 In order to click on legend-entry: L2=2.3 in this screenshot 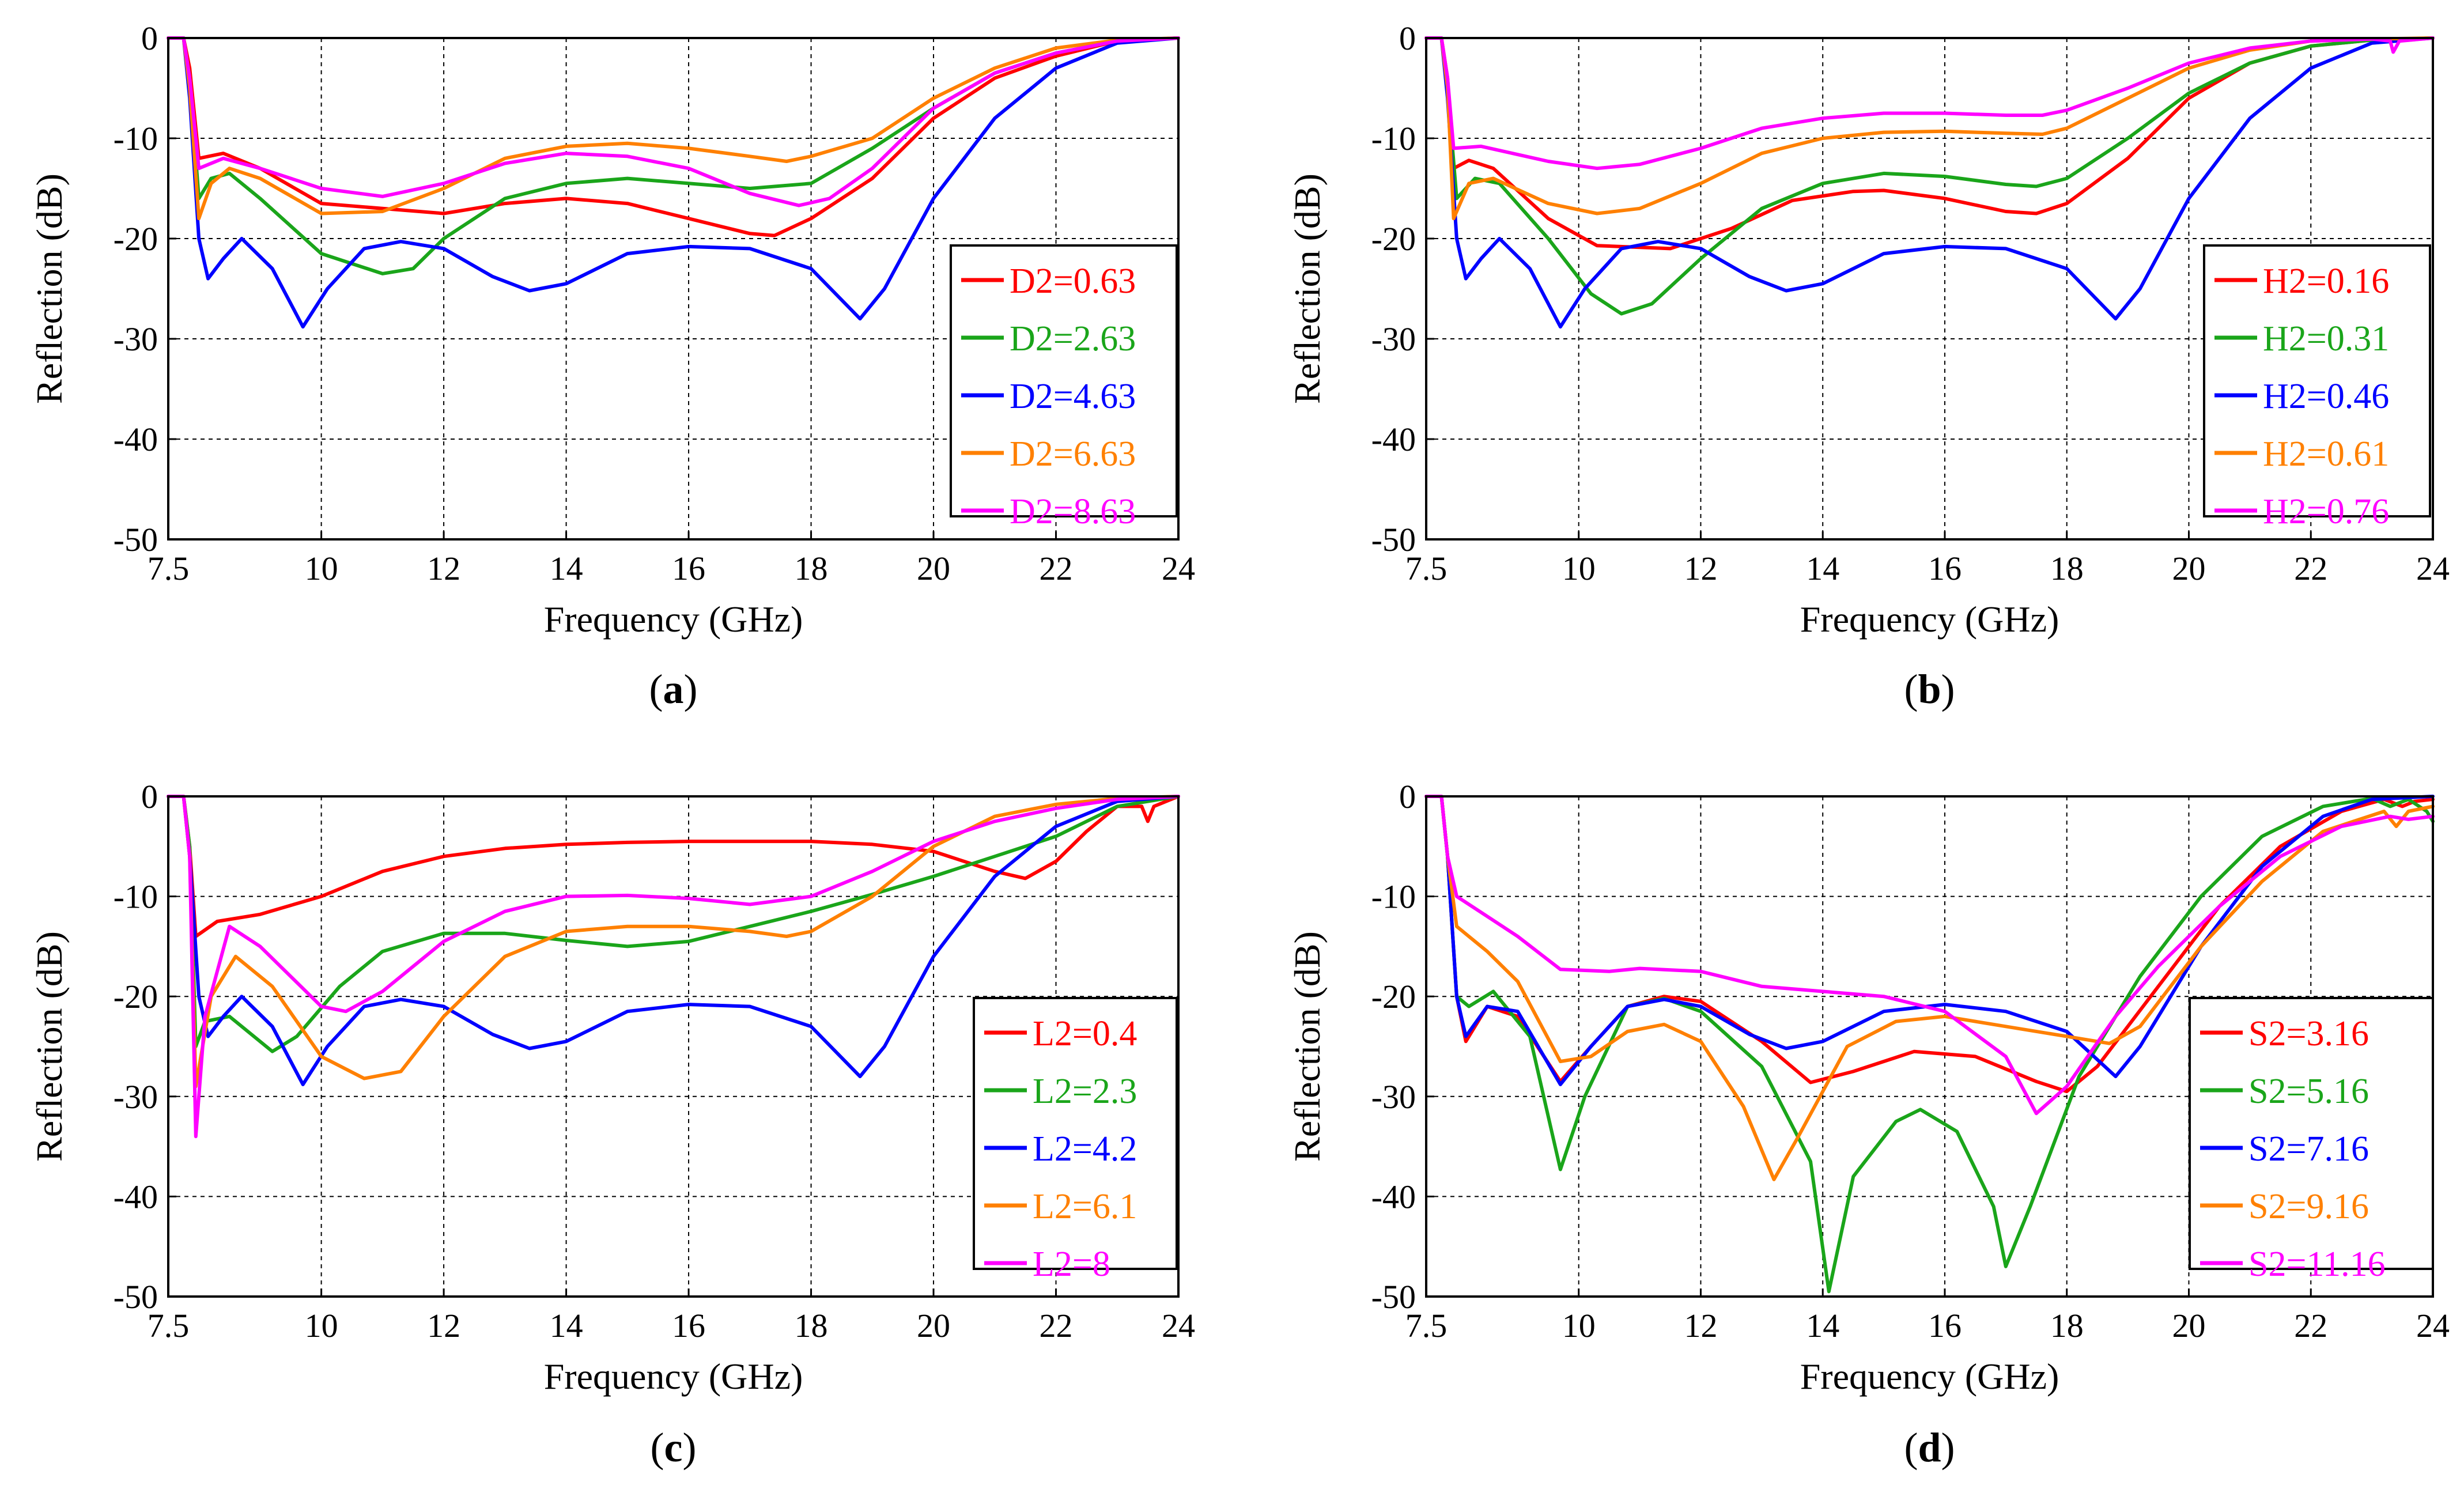, I will do `click(1085, 1091)`.